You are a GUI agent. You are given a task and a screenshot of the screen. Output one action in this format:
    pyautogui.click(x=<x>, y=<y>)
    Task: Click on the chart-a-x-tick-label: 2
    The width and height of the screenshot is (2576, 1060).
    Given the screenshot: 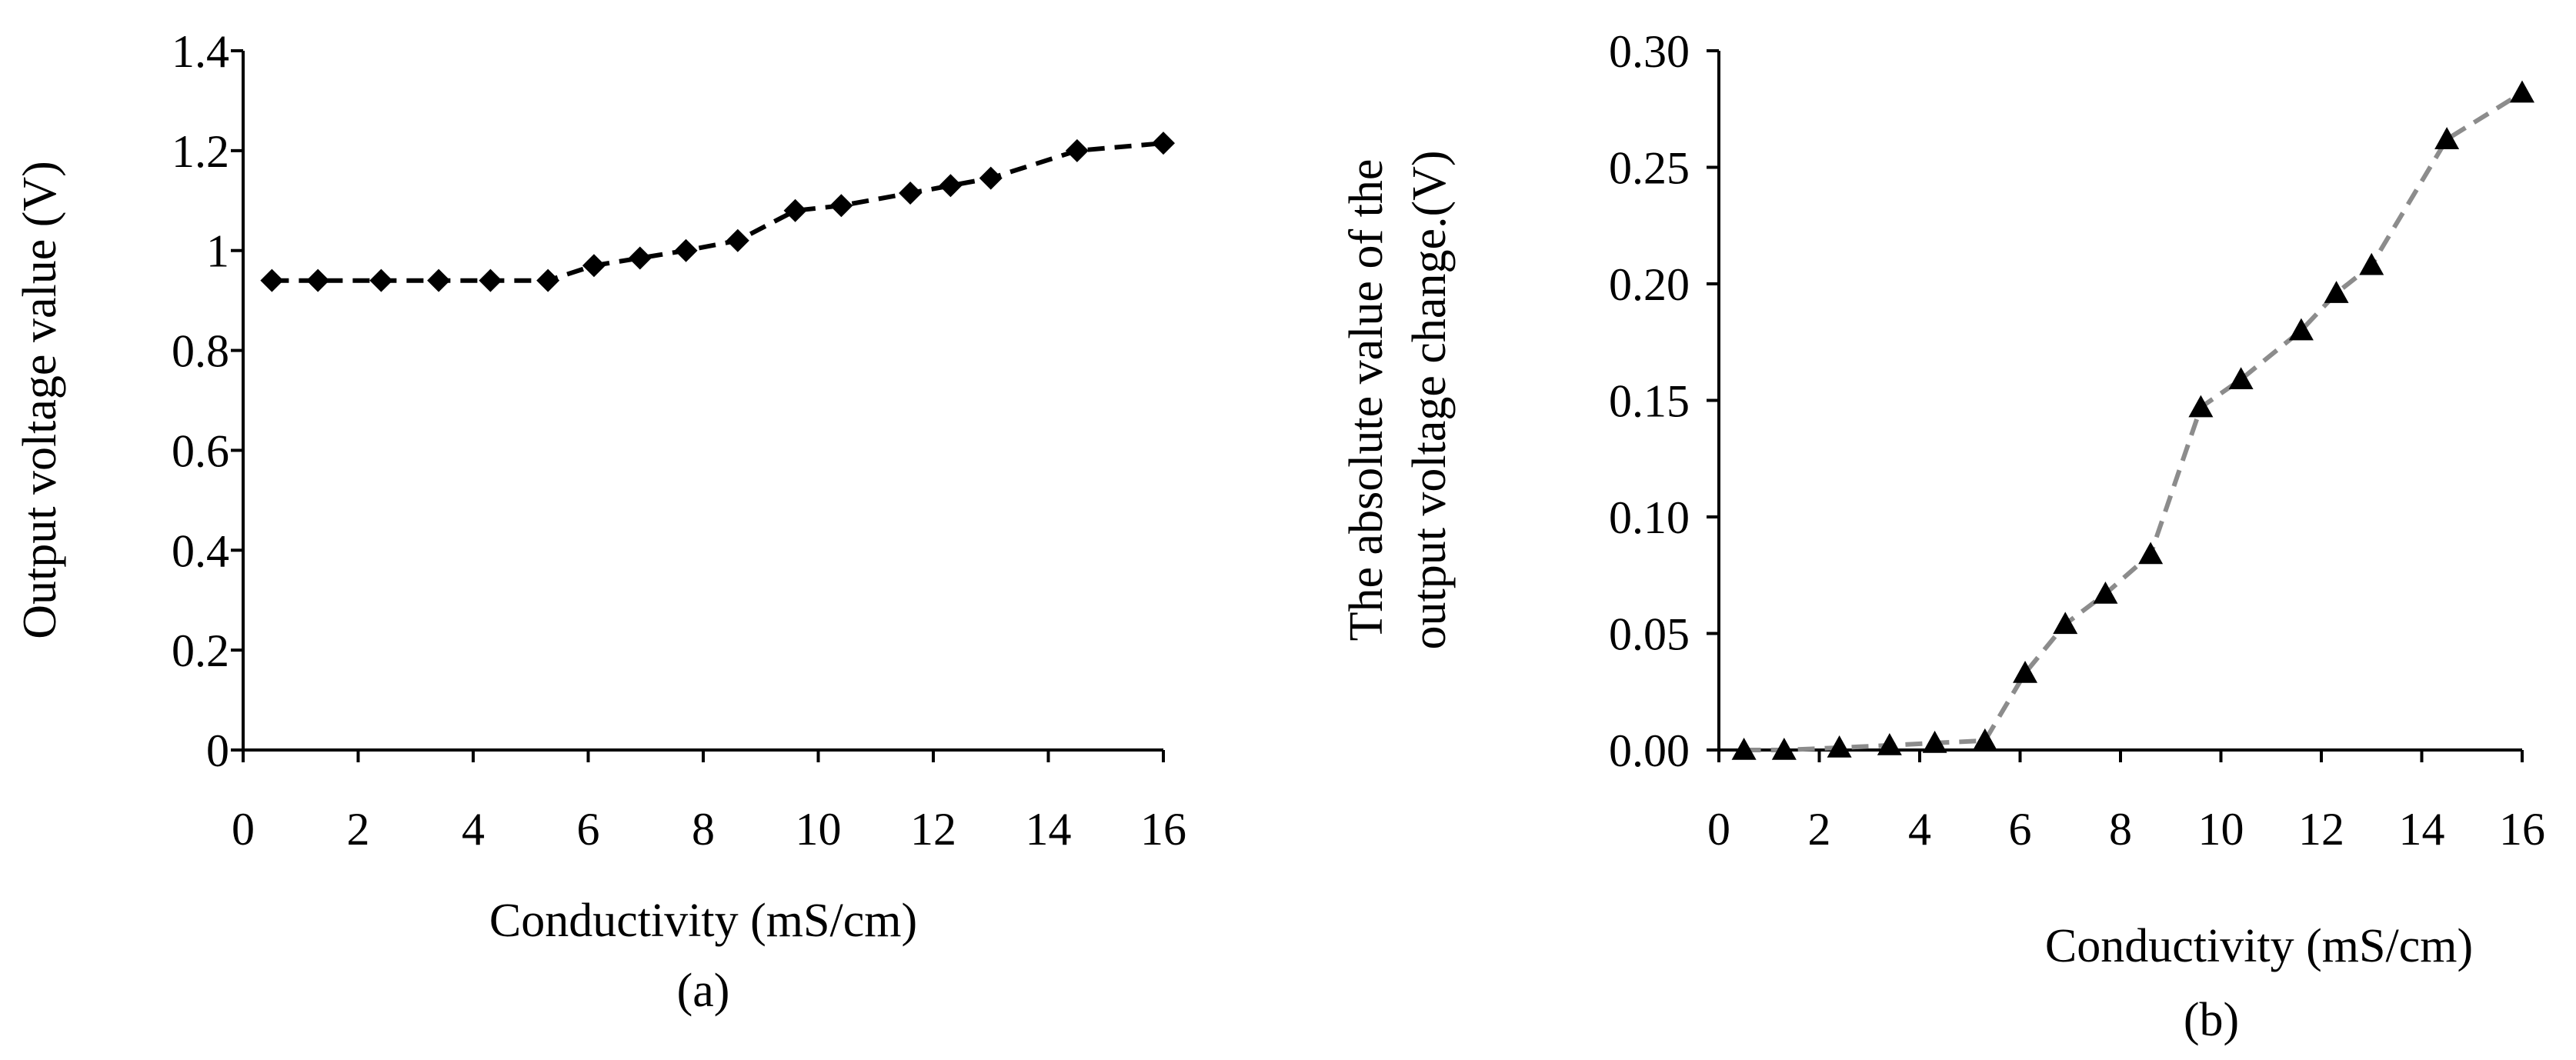 What is the action you would take?
    pyautogui.click(x=359, y=830)
    